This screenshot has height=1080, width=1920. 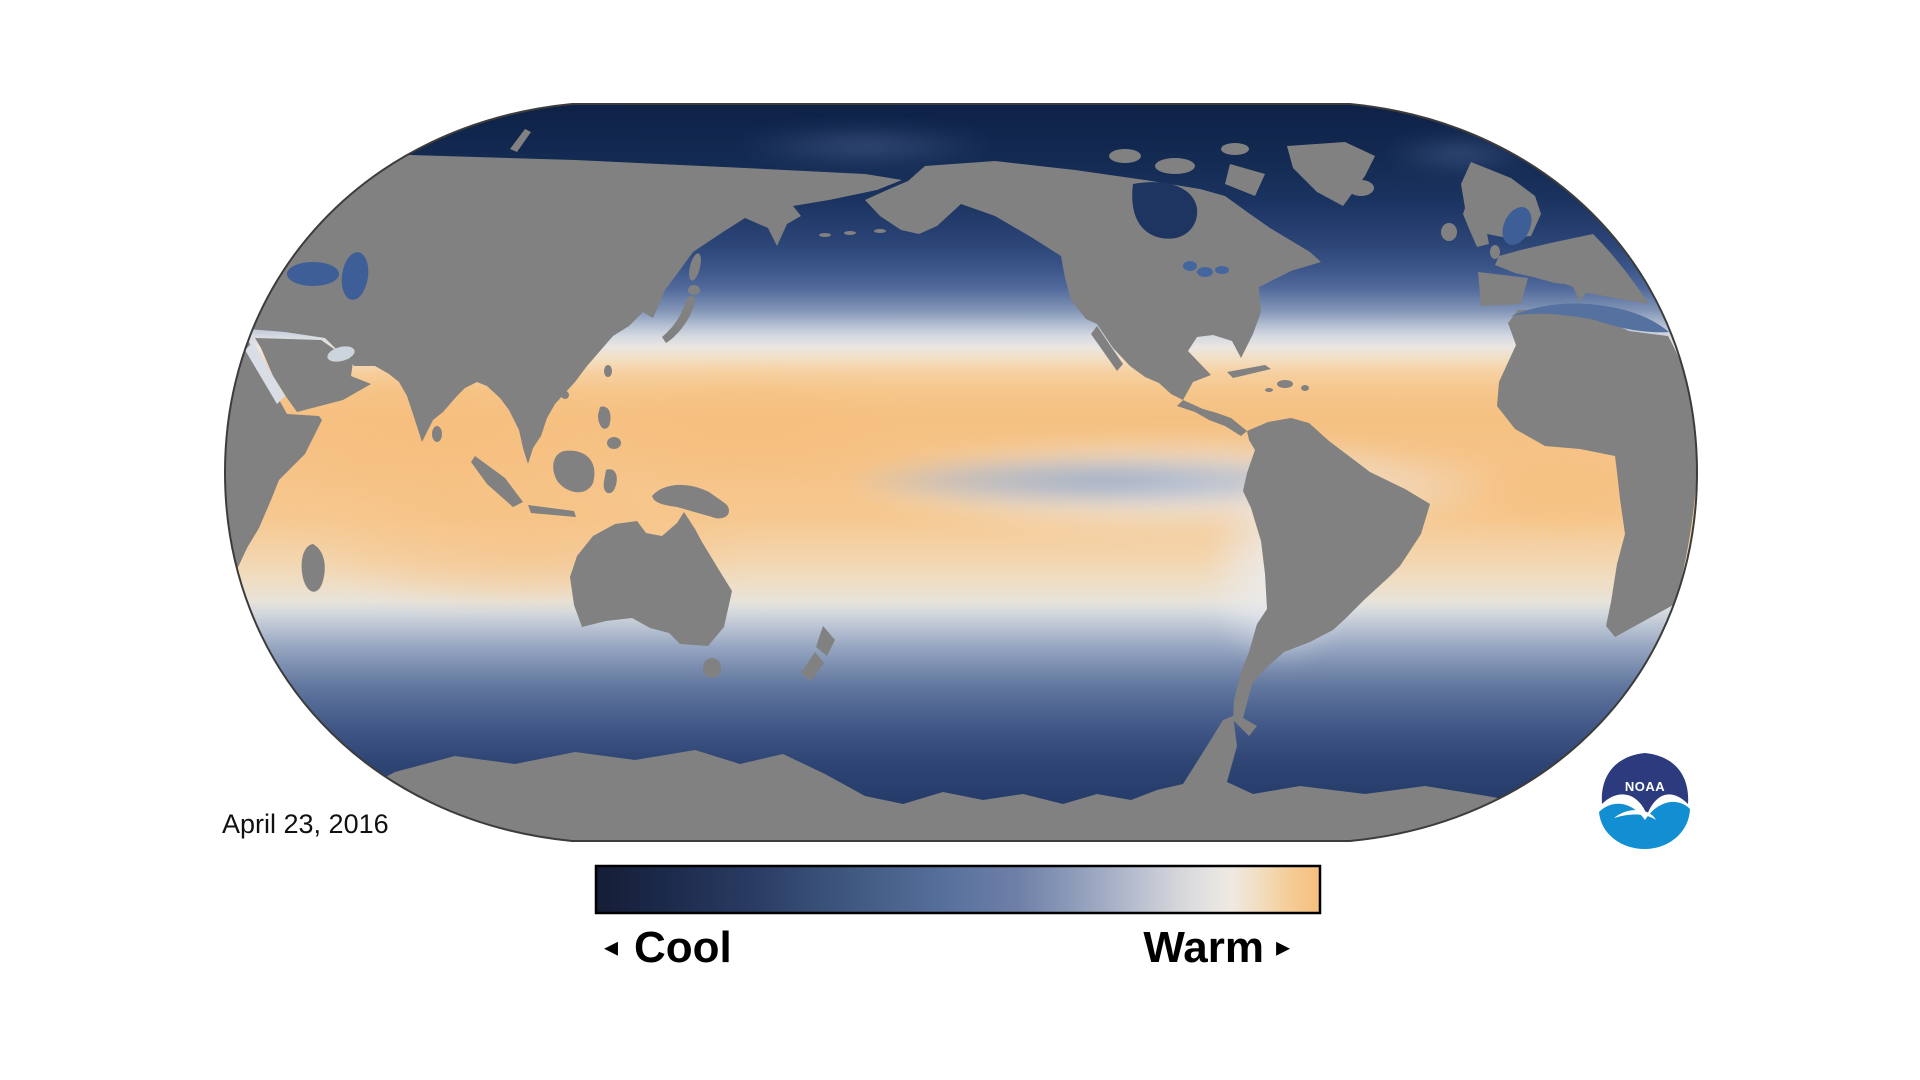 I want to click on hudson-bay, so click(x=1165, y=210).